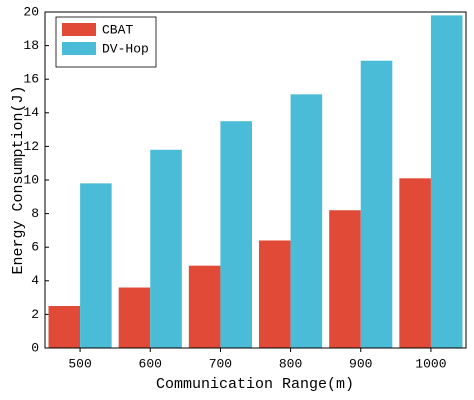 This screenshot has height=400, width=474. I want to click on x-tick-label: 1000, so click(430, 363).